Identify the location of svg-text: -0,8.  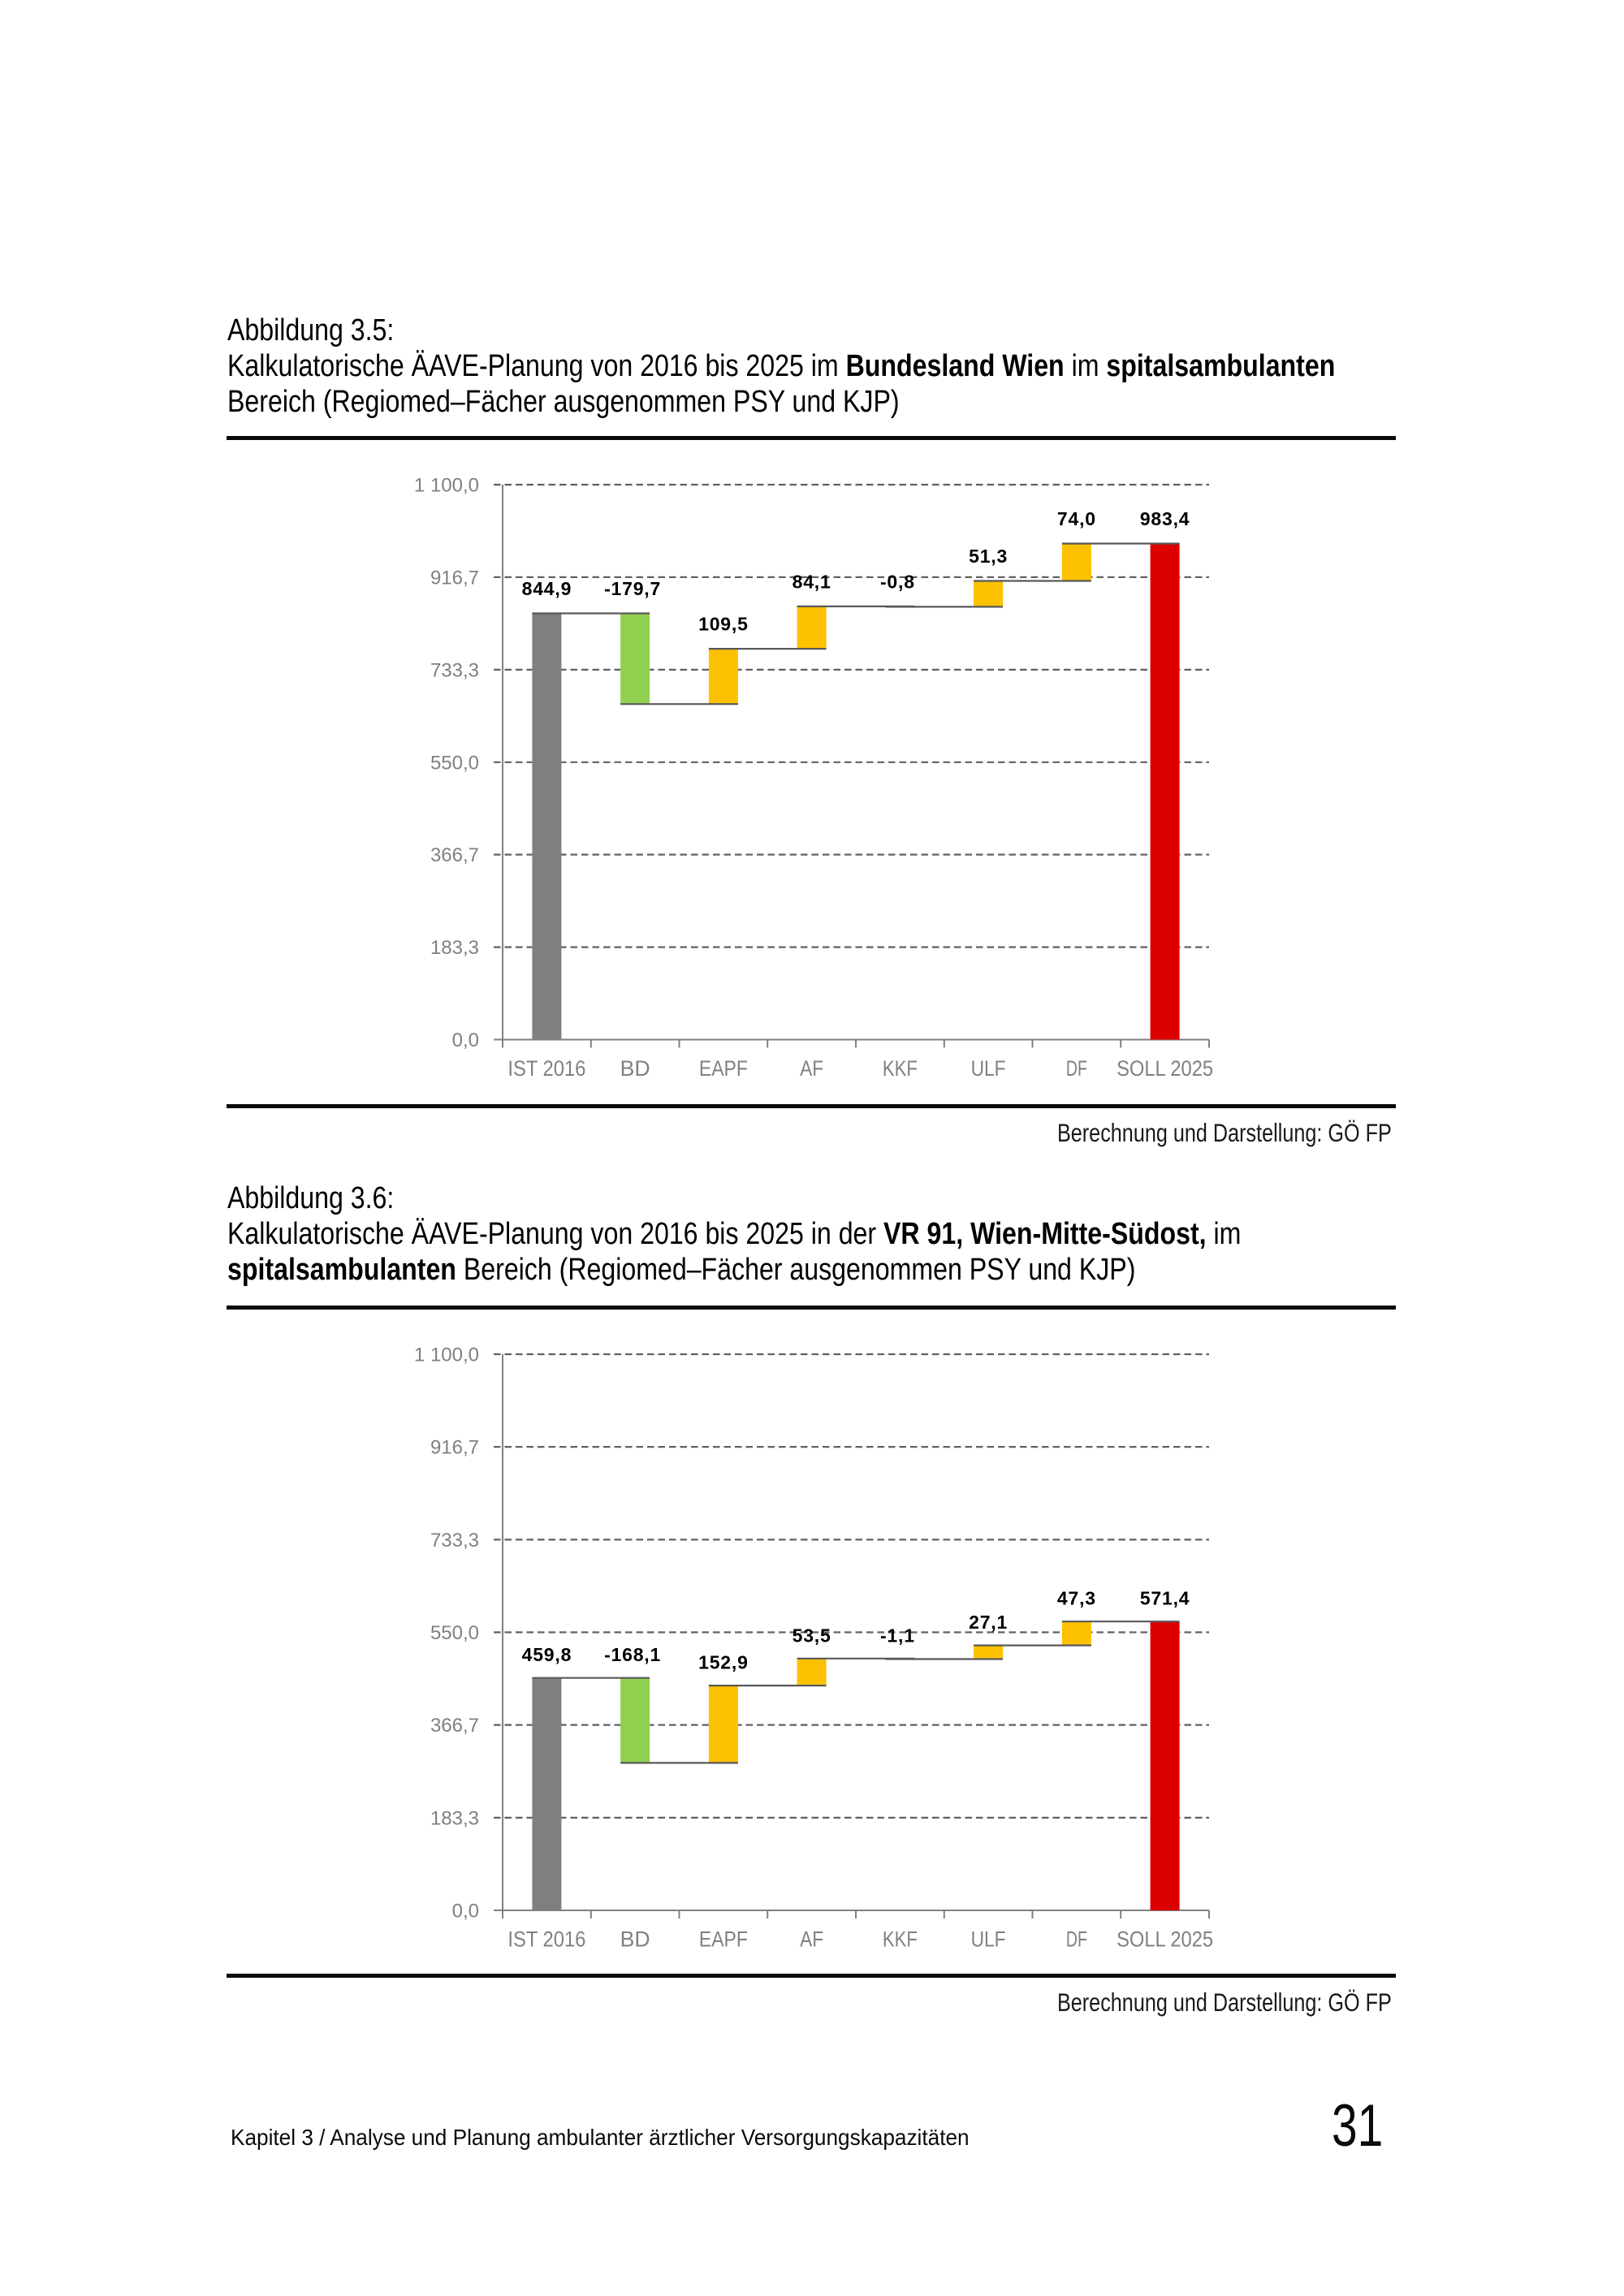
(898, 581).